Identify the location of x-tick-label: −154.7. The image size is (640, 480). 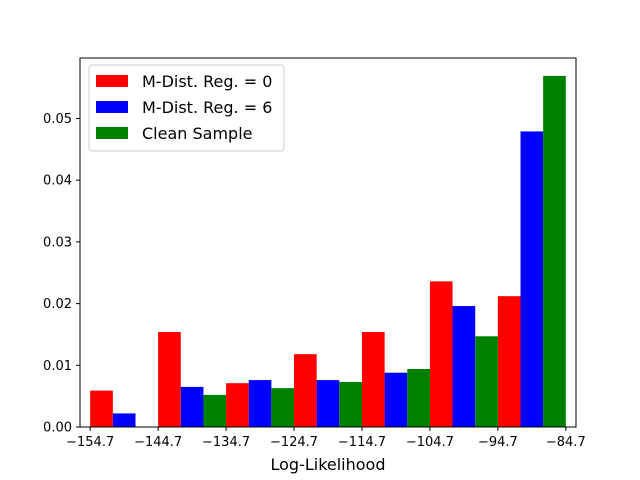
(90, 442).